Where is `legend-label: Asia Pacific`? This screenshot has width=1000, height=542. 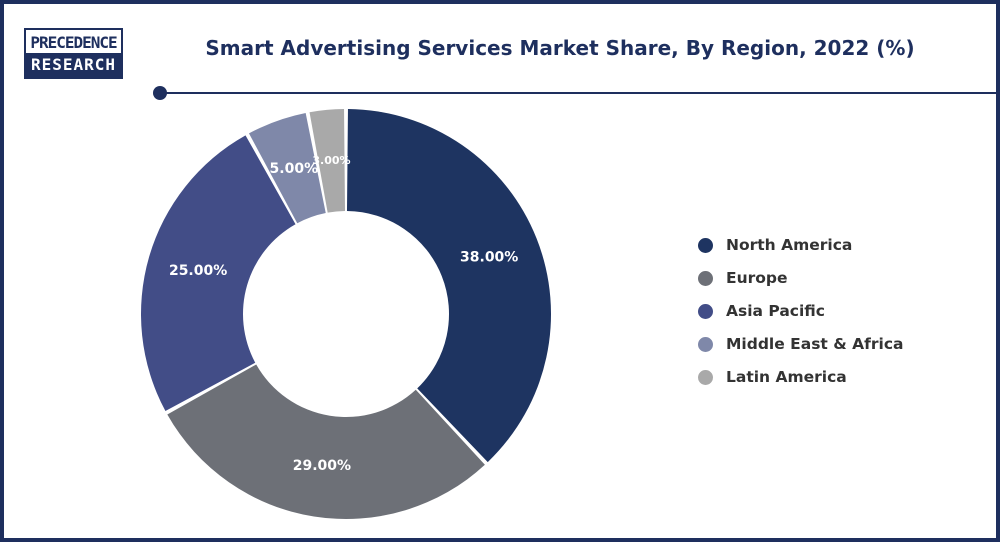 legend-label: Asia Pacific is located at coordinates (775, 311).